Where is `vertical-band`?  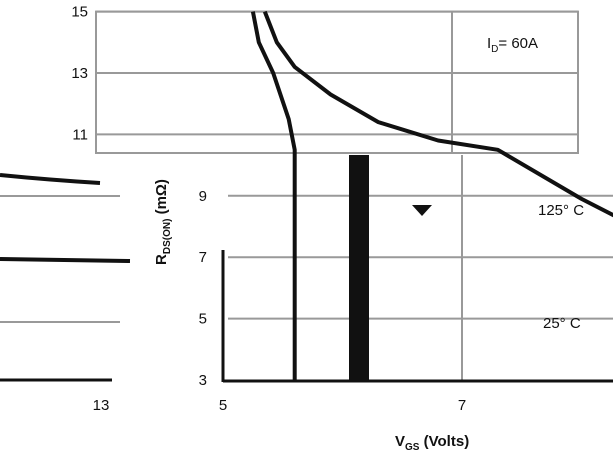
vertical-band is located at coordinates (359, 267).